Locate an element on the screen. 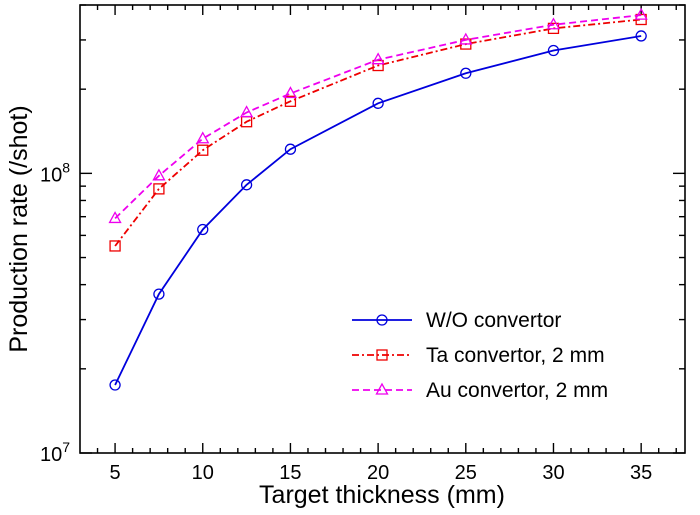  y-tick-label: 10⁸ is located at coordinates (55, 172).